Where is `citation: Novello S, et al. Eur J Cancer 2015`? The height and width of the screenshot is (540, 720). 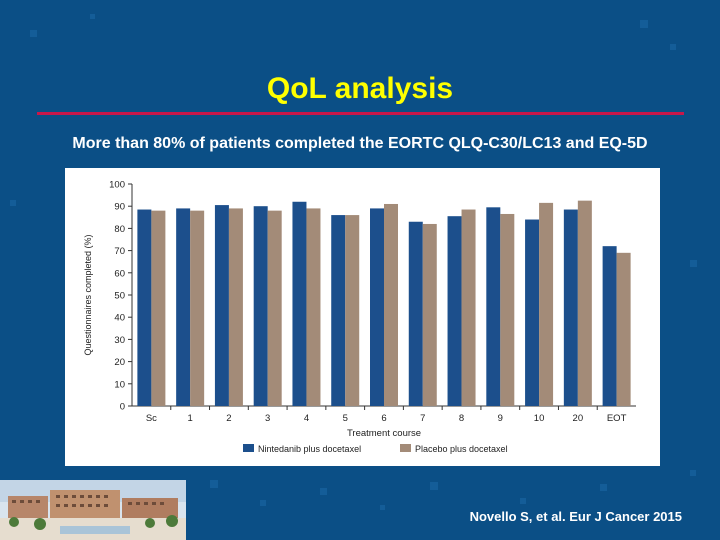 citation: Novello S, et al. Eur J Cancer 2015 is located at coordinates (575, 516).